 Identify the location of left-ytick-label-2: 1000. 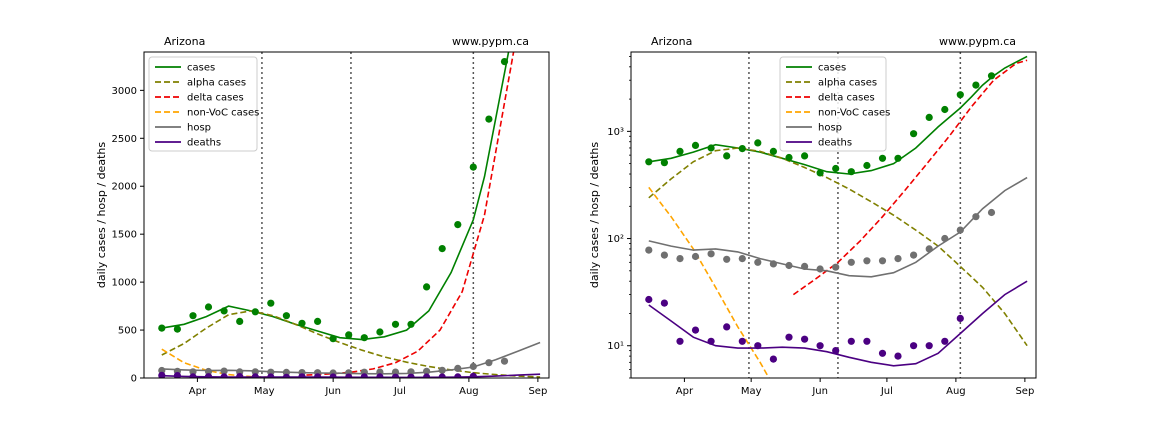
(124, 283).